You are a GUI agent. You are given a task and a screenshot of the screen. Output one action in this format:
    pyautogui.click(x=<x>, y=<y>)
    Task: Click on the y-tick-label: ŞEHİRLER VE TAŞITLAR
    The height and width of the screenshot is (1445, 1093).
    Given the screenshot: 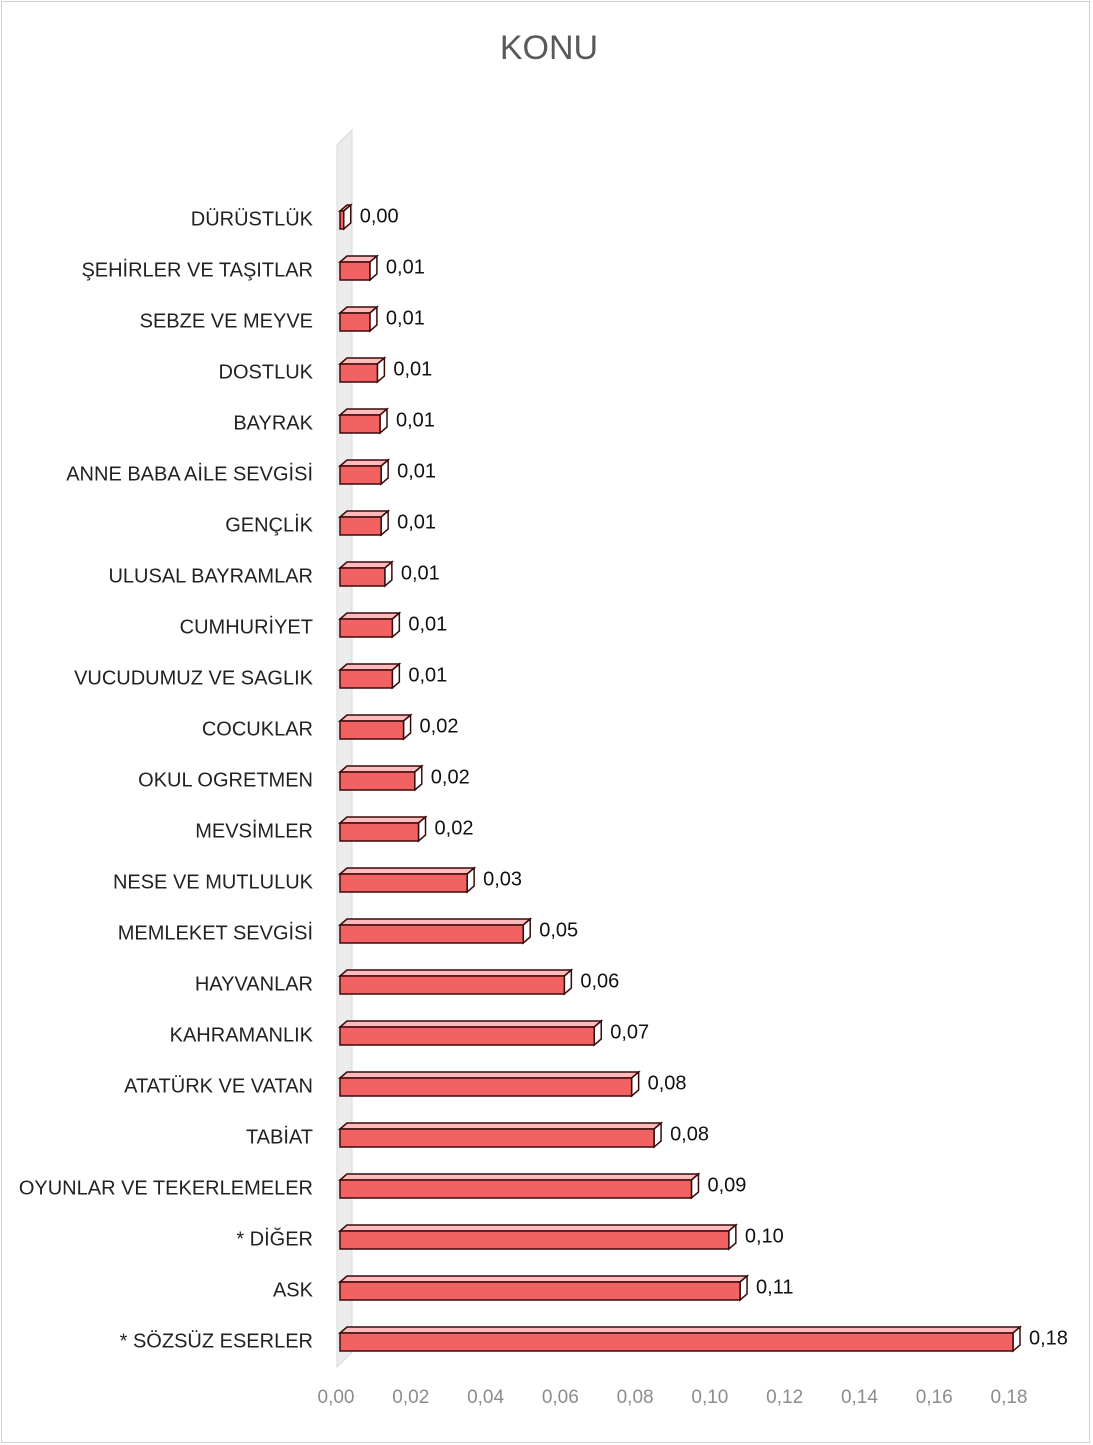 What is the action you would take?
    pyautogui.click(x=197, y=269)
    